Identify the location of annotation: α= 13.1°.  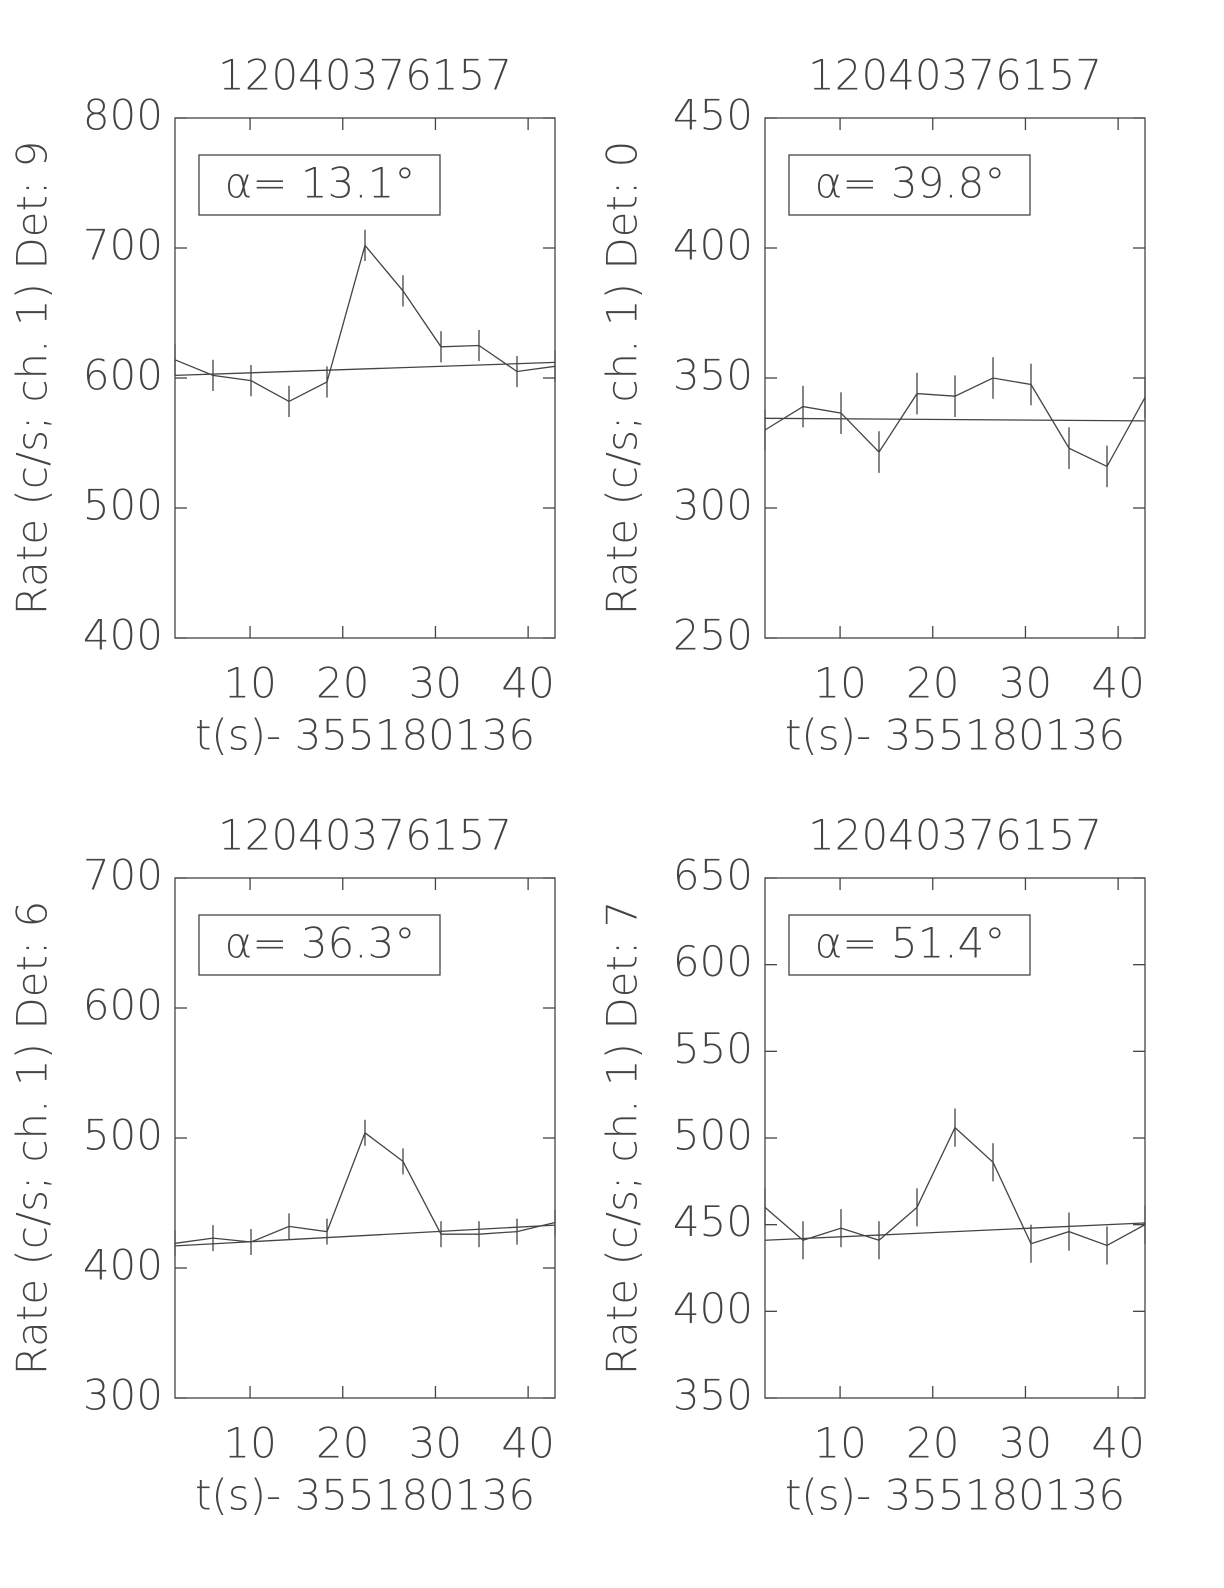
(320, 183).